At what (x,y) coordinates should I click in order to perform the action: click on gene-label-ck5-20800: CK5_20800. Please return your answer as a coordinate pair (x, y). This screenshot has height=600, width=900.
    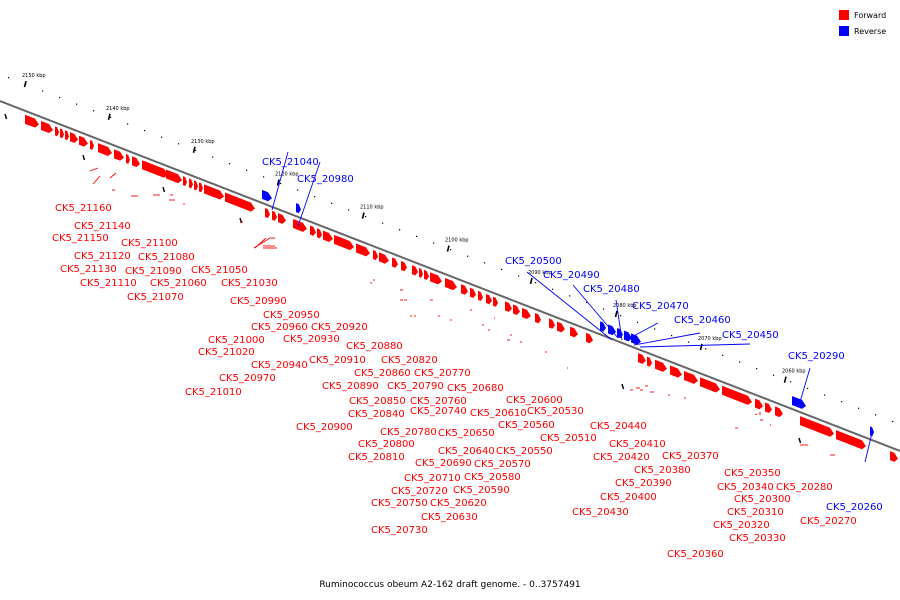
    Looking at the image, I should click on (386, 444).